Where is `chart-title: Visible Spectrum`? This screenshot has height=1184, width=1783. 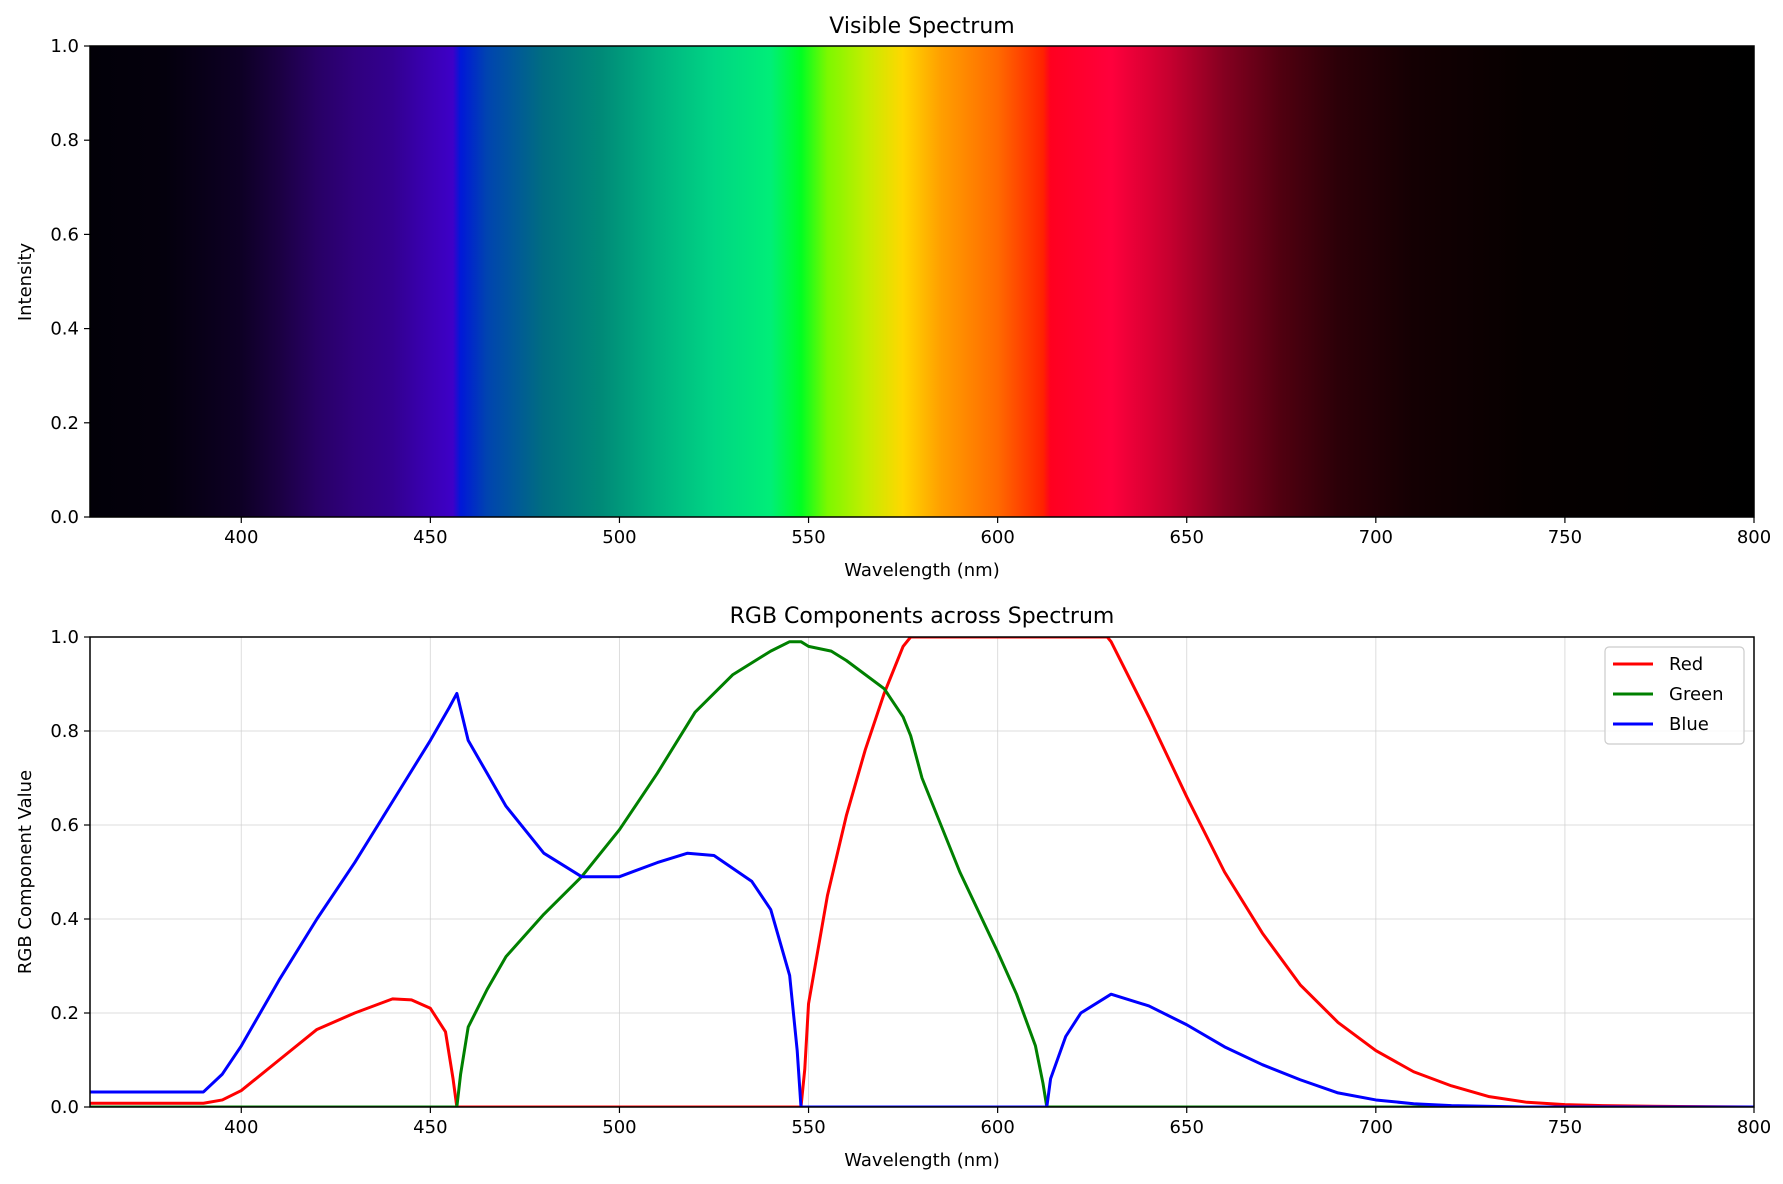
chart-title: Visible Spectrum is located at coordinates (921, 26).